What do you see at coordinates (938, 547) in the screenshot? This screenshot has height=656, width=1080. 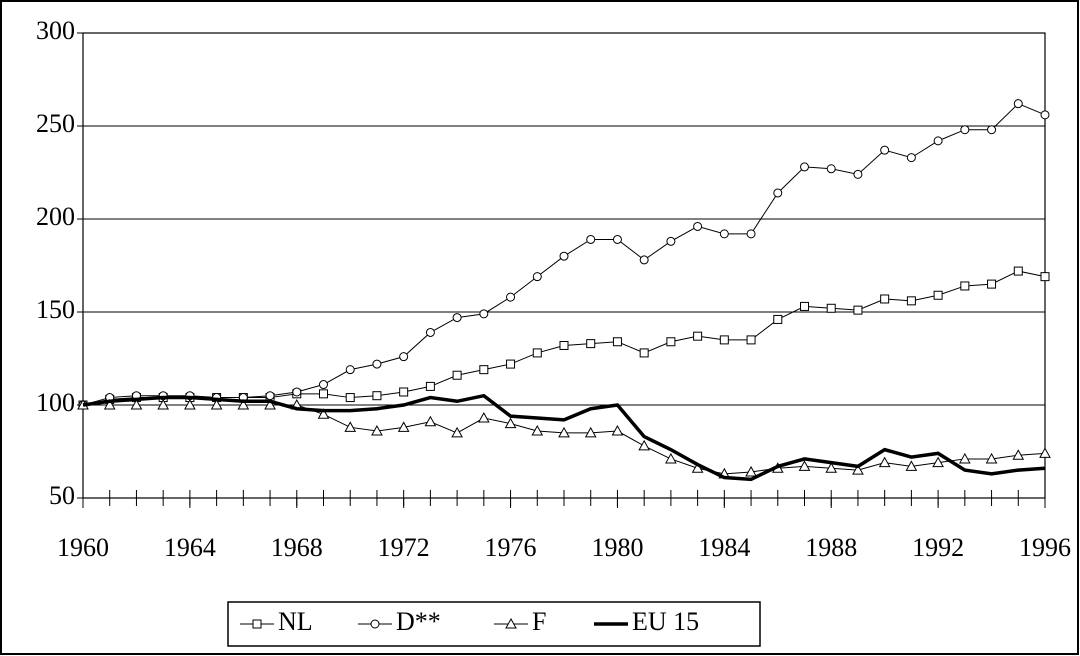 I see `x-tick-label: 1992` at bounding box center [938, 547].